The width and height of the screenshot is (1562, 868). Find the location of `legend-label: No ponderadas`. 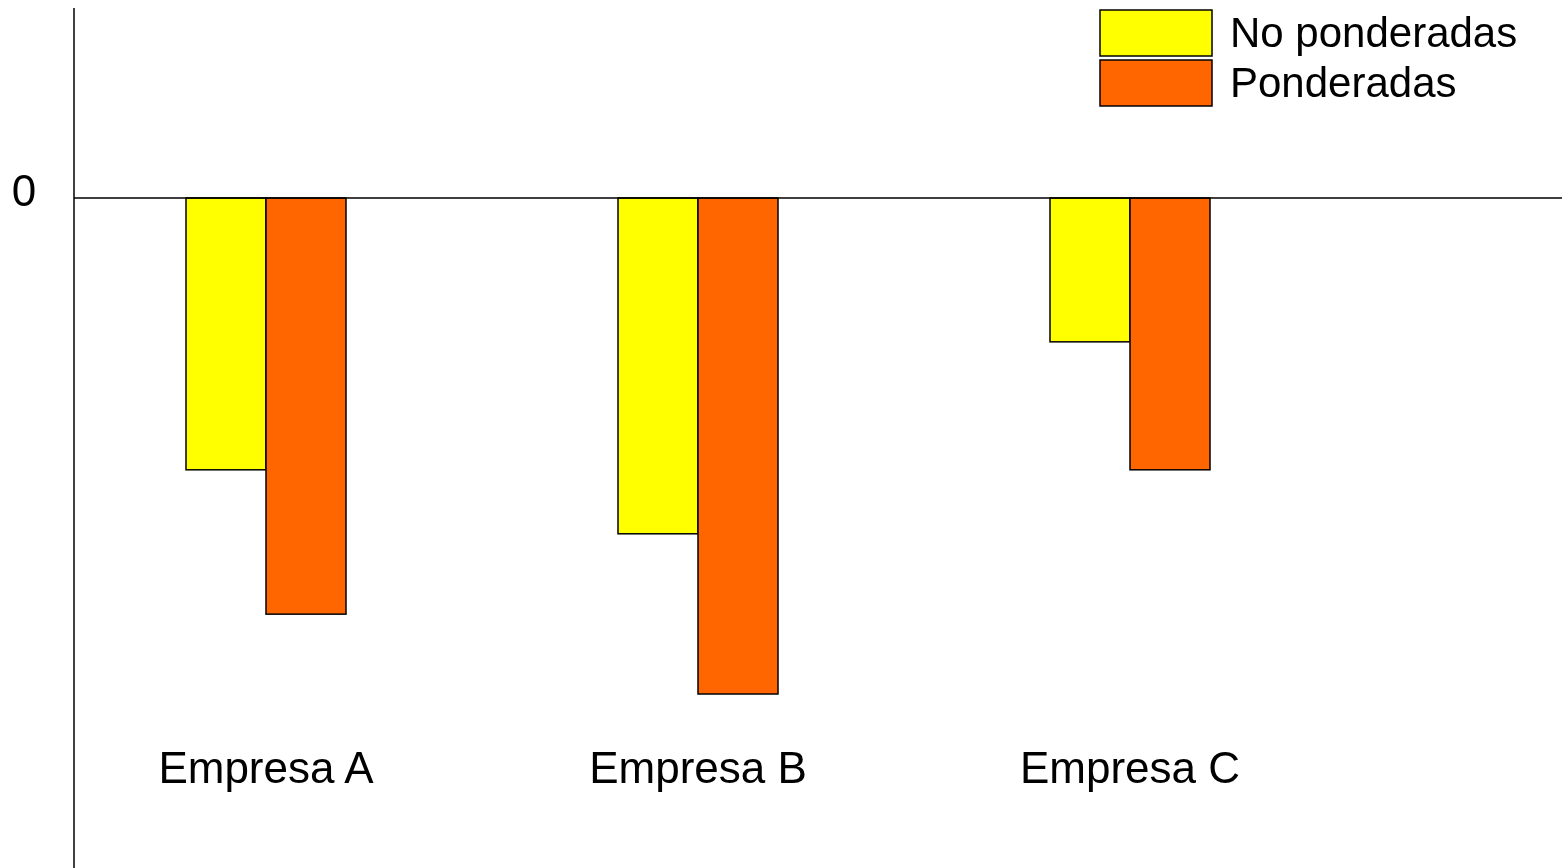

legend-label: No ponderadas is located at coordinates (1374, 32).